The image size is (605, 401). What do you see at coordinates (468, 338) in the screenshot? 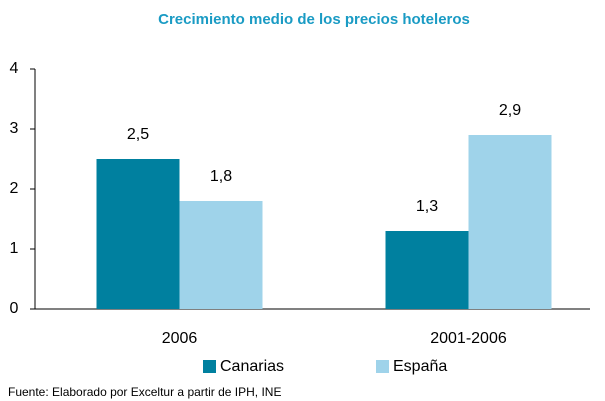
I see `x-tick-label: 2001-2006` at bounding box center [468, 338].